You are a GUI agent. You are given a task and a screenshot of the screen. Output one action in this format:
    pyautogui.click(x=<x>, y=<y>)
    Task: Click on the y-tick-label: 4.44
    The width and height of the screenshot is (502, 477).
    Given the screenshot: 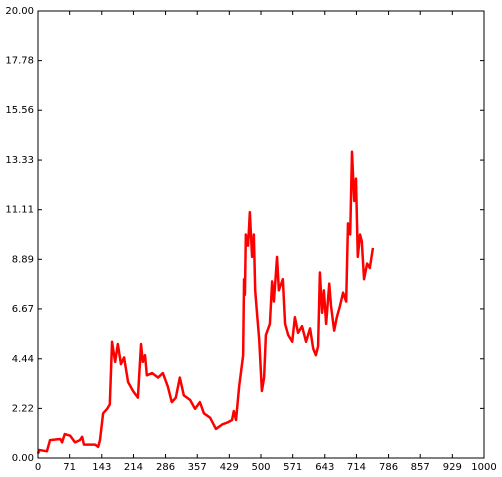 What is the action you would take?
    pyautogui.click(x=23, y=359)
    